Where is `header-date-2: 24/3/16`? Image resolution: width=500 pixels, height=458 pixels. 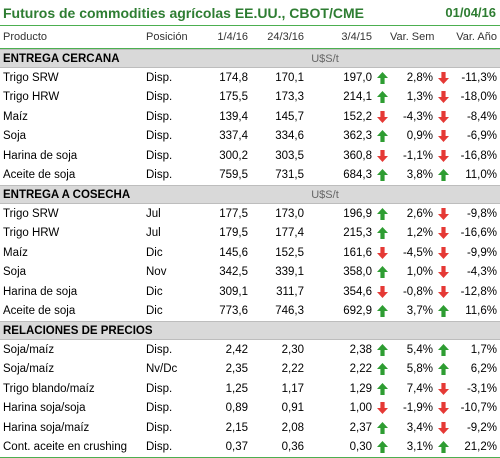
header-date-2: 24/3/16 is located at coordinates (285, 37).